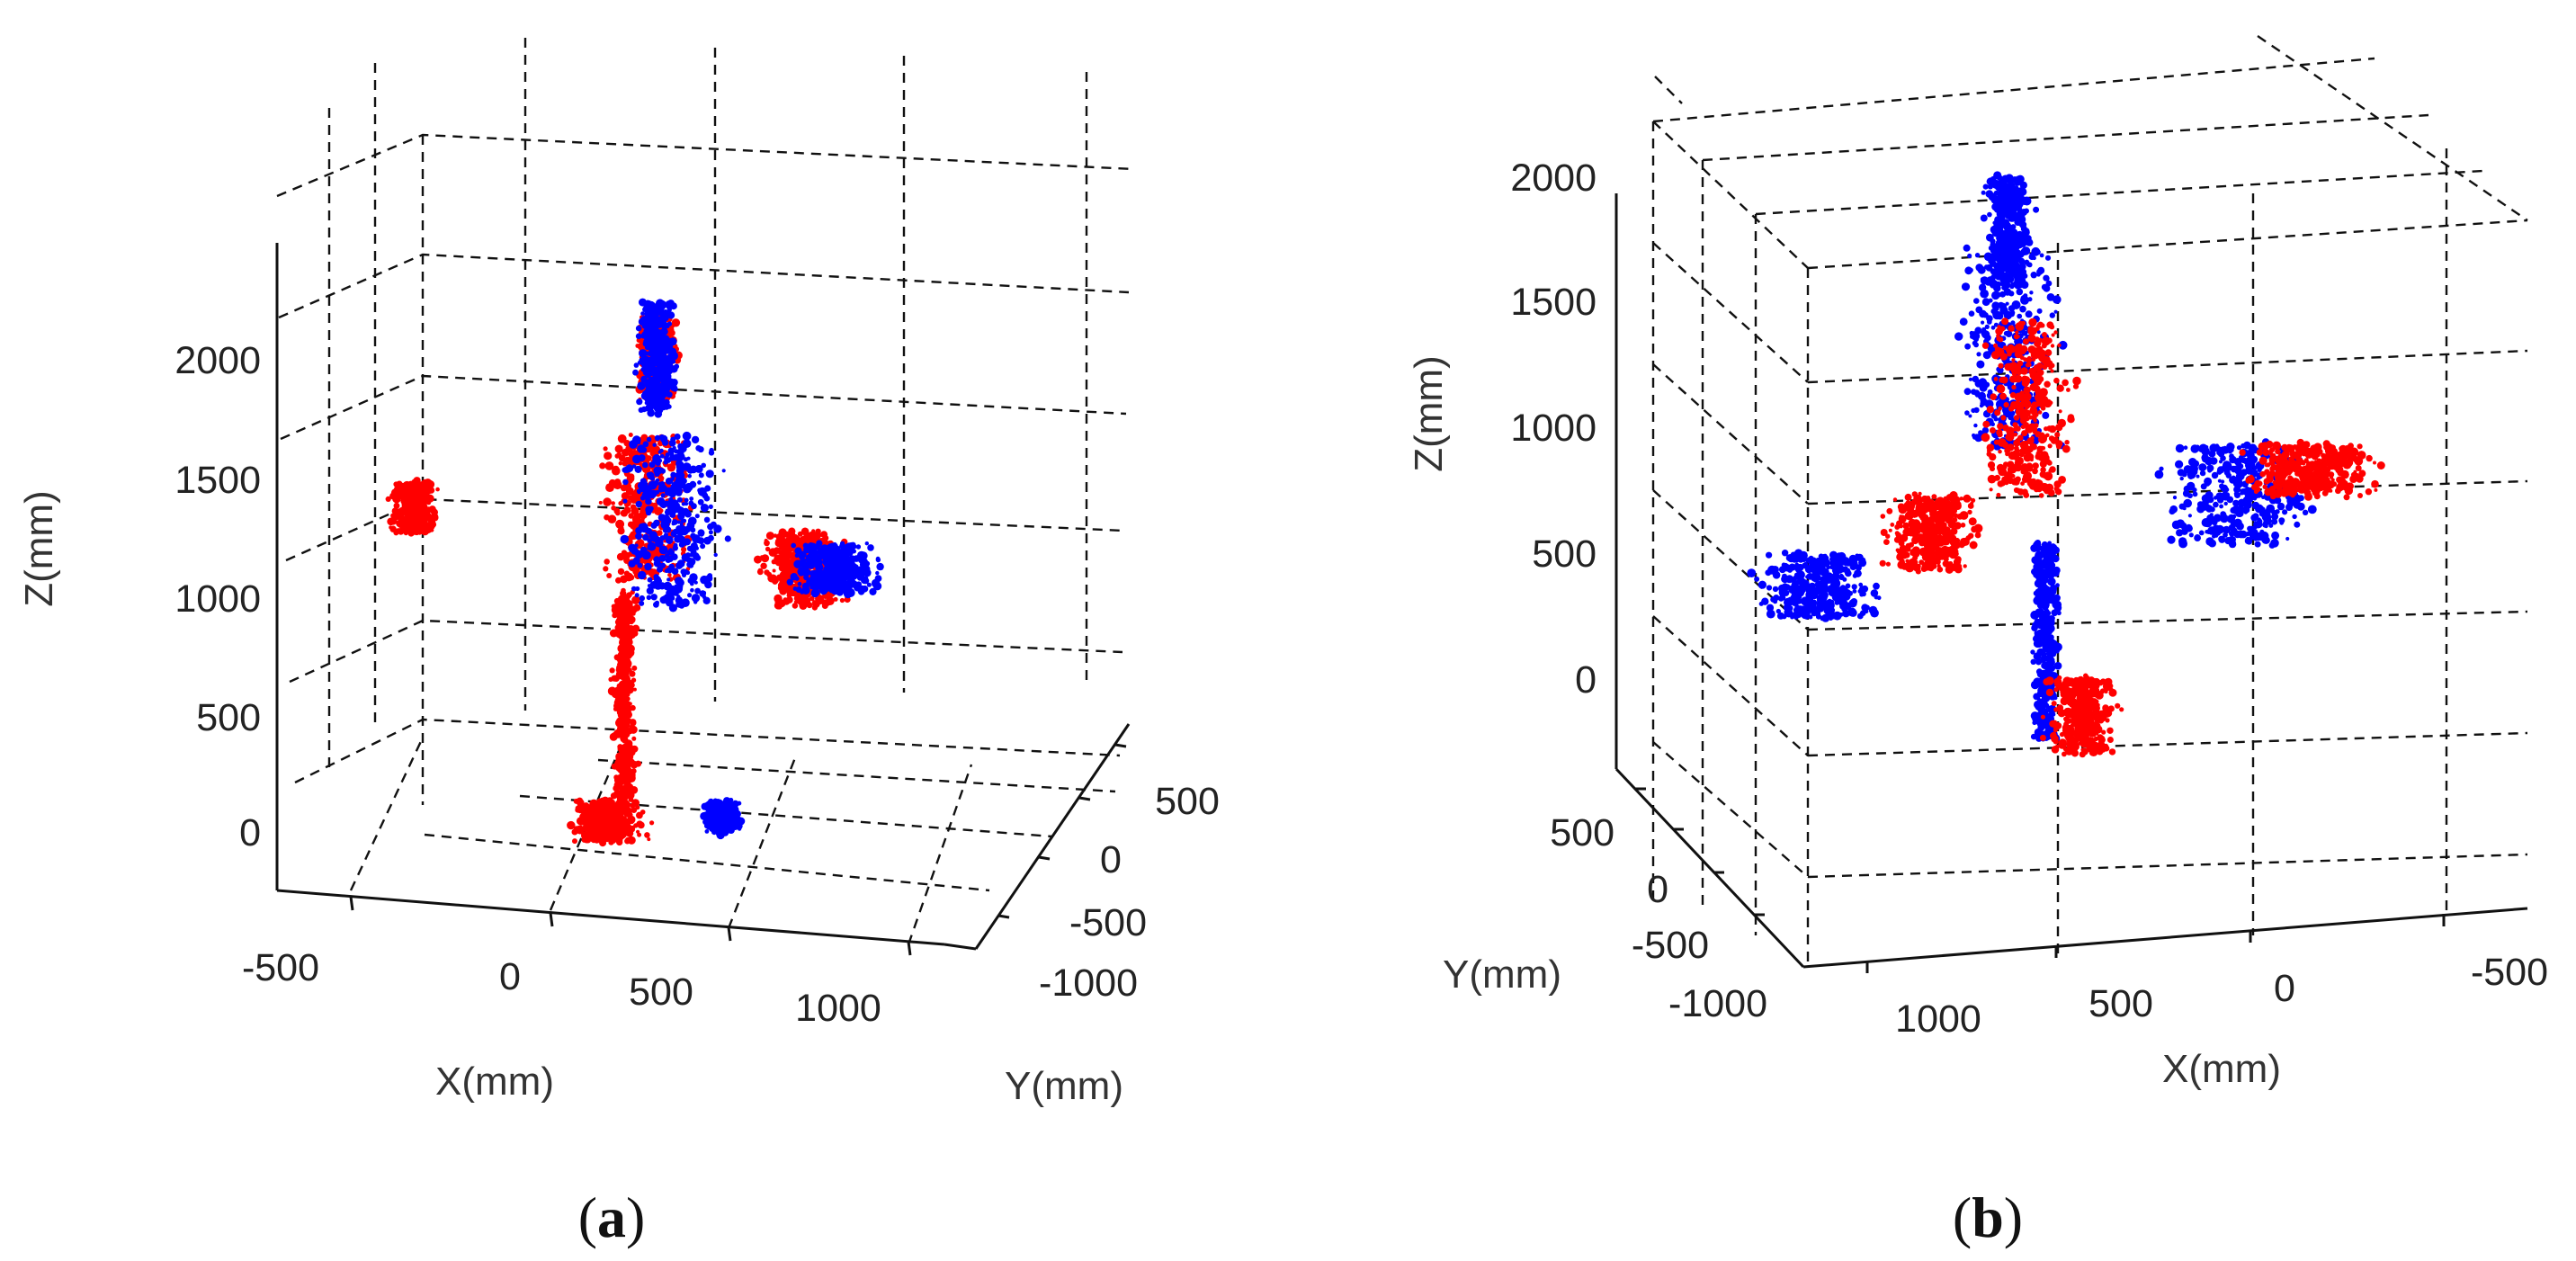 The width and height of the screenshot is (2576, 1261). What do you see at coordinates (495, 1082) in the screenshot?
I see `panel-a-x-axis-label: X(mm)` at bounding box center [495, 1082].